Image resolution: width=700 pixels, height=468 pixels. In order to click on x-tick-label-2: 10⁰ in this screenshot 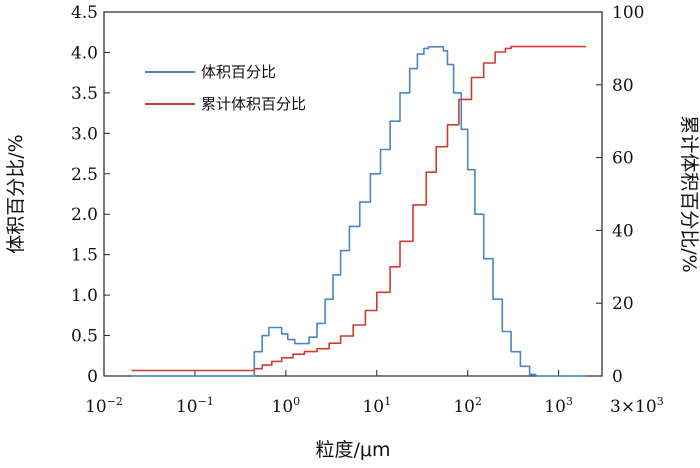, I will do `click(286, 406)`.